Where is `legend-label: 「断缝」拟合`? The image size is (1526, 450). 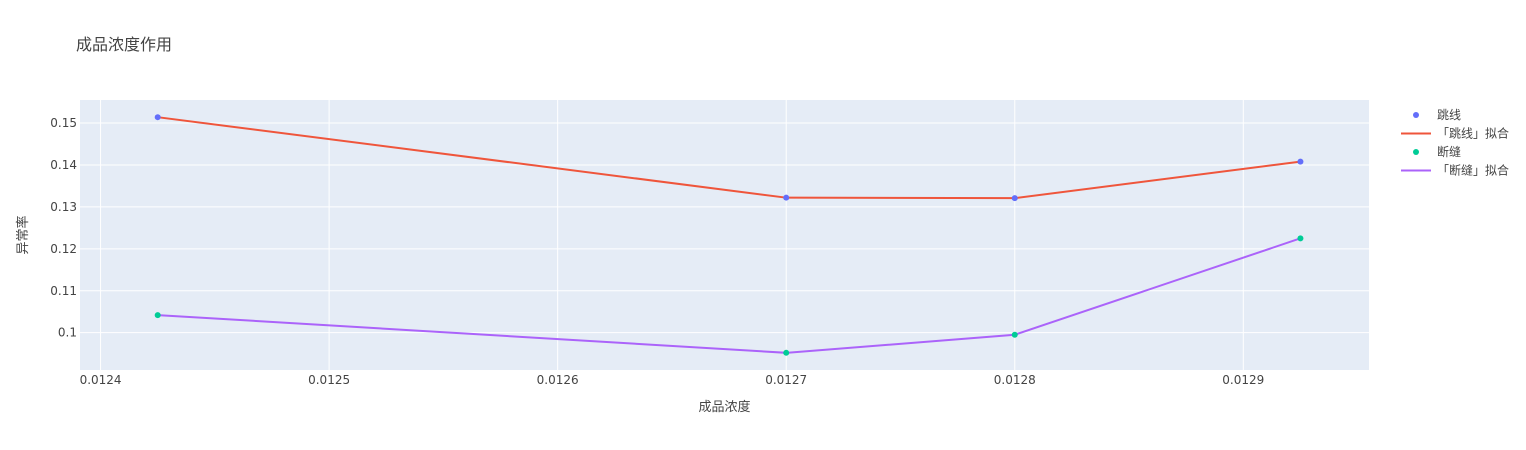
legend-label: 「断缝」拟合 is located at coordinates (1473, 170).